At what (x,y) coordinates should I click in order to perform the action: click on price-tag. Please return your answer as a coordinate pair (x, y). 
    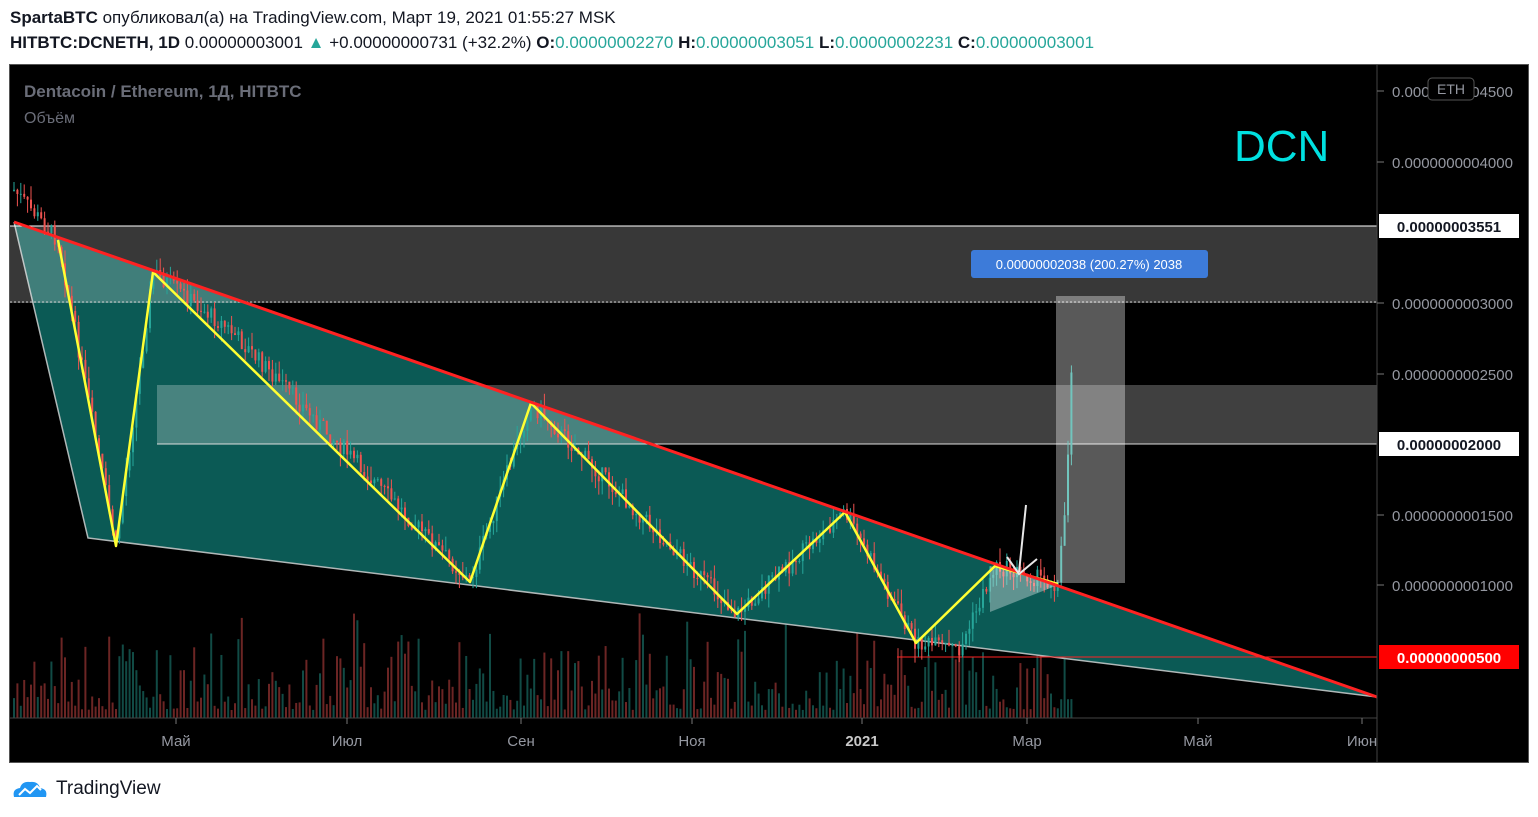
    Looking at the image, I should click on (1449, 444).